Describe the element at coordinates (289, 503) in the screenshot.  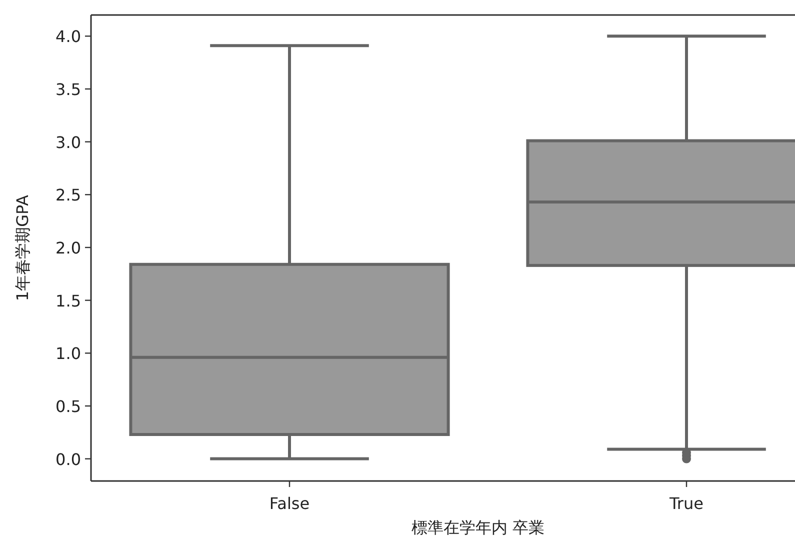
I see `x-tick-label: False` at that location.